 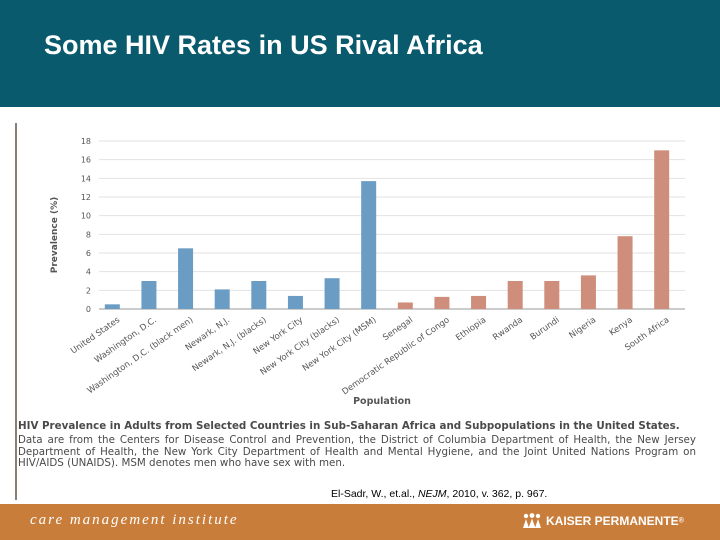 I want to click on x-tick-label: Nigeria, so click(x=583, y=328).